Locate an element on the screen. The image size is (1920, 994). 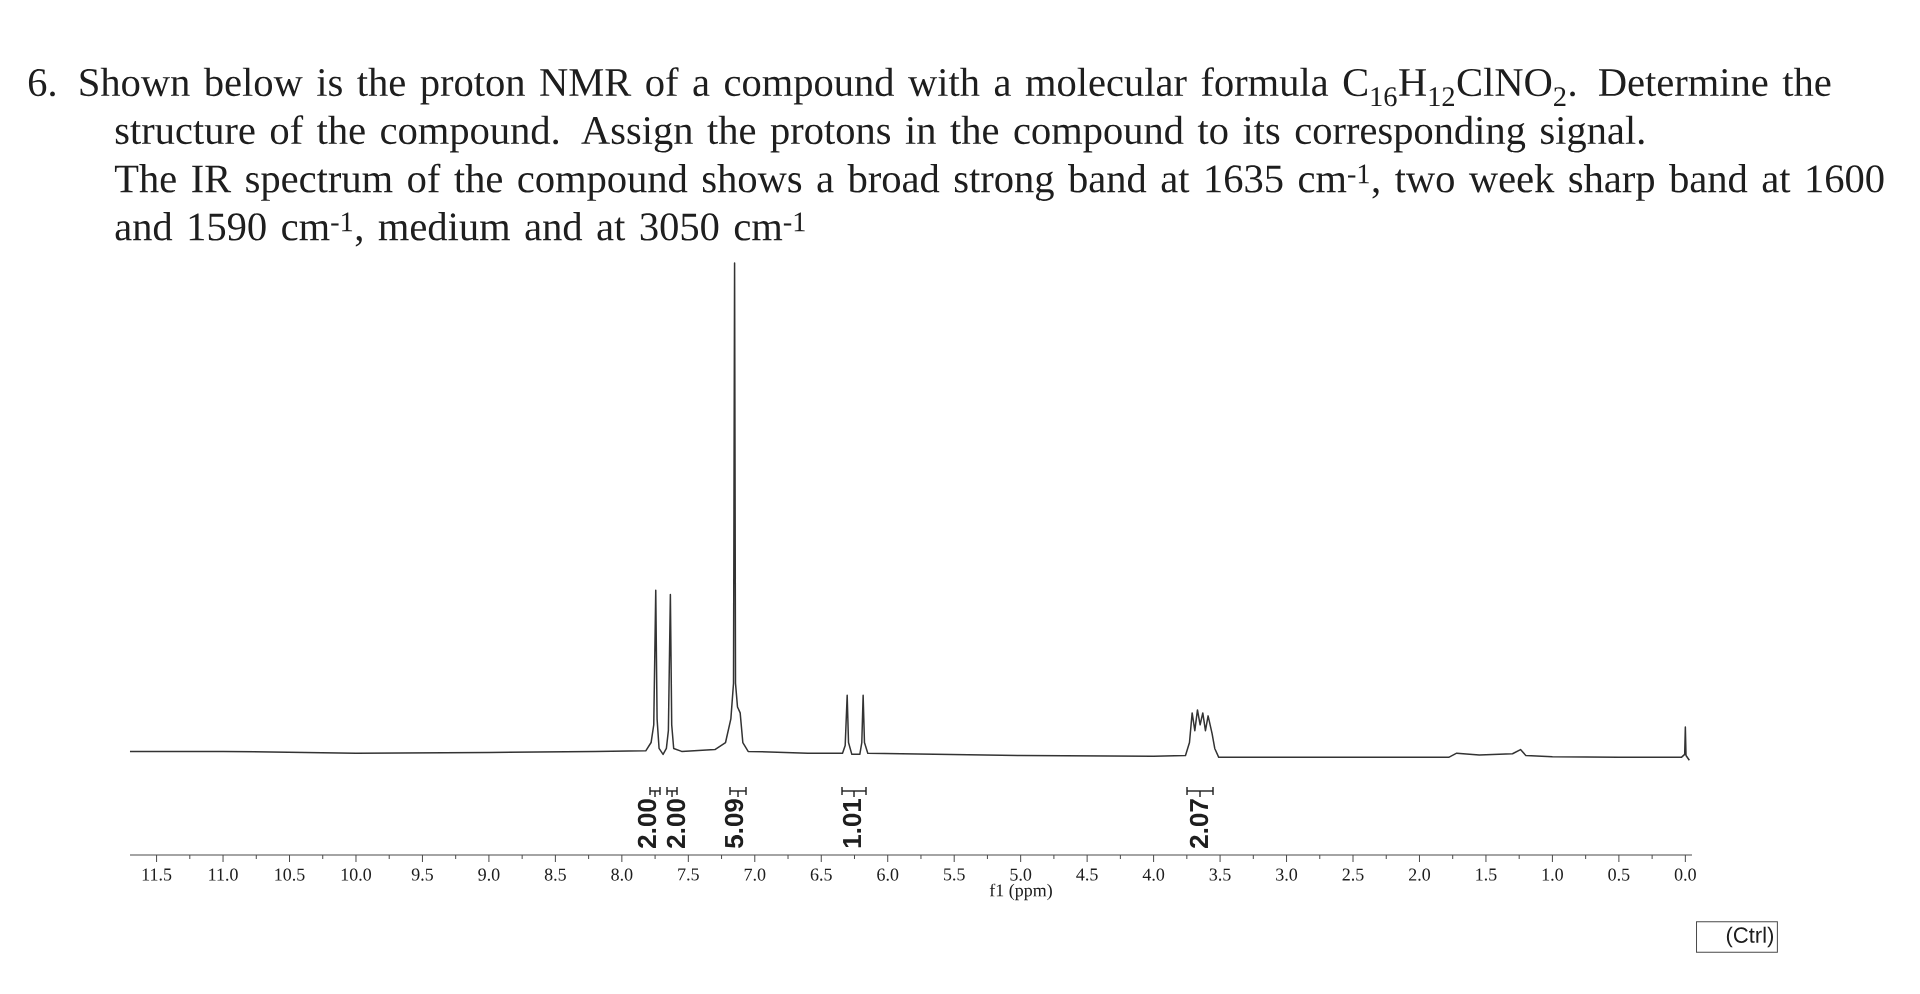
x-tick-label: 0.5 is located at coordinates (1619, 874).